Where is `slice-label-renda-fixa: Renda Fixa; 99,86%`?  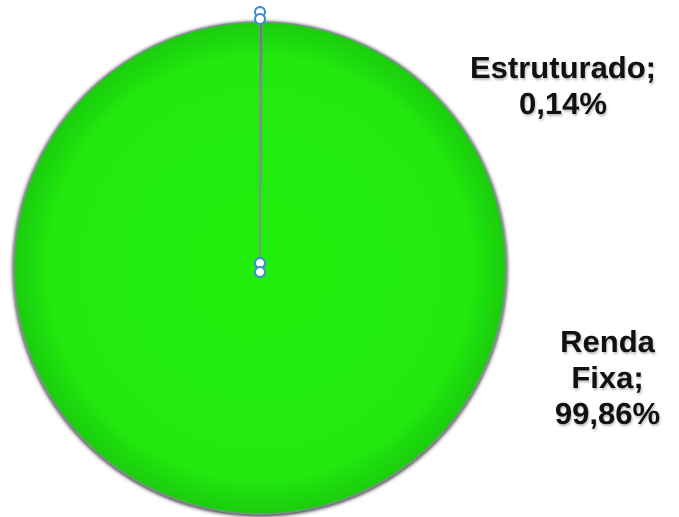
slice-label-renda-fixa: Renda Fixa; 99,86% is located at coordinates (607, 378).